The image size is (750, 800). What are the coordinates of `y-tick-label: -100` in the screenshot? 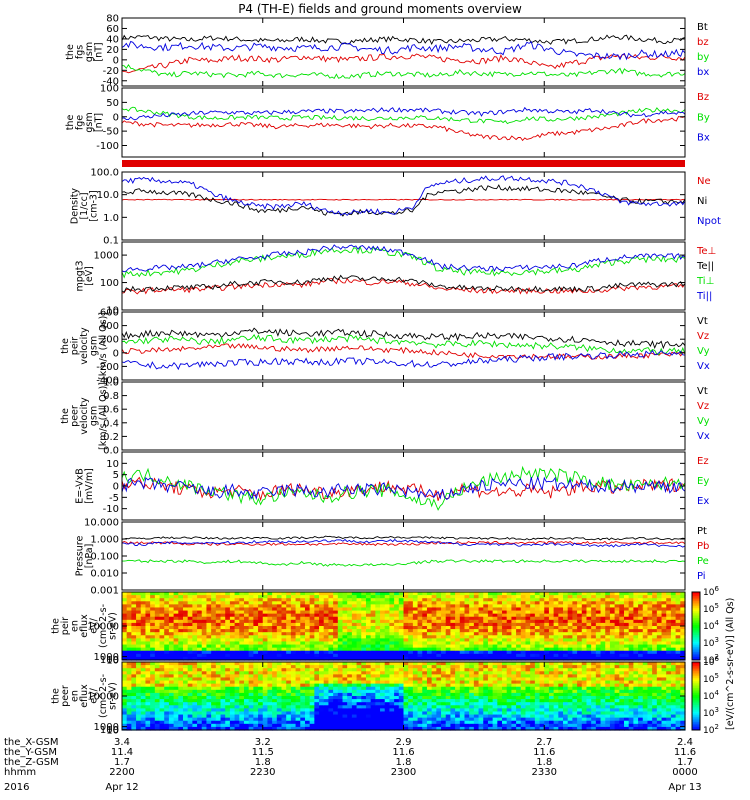 It's located at (107, 146).